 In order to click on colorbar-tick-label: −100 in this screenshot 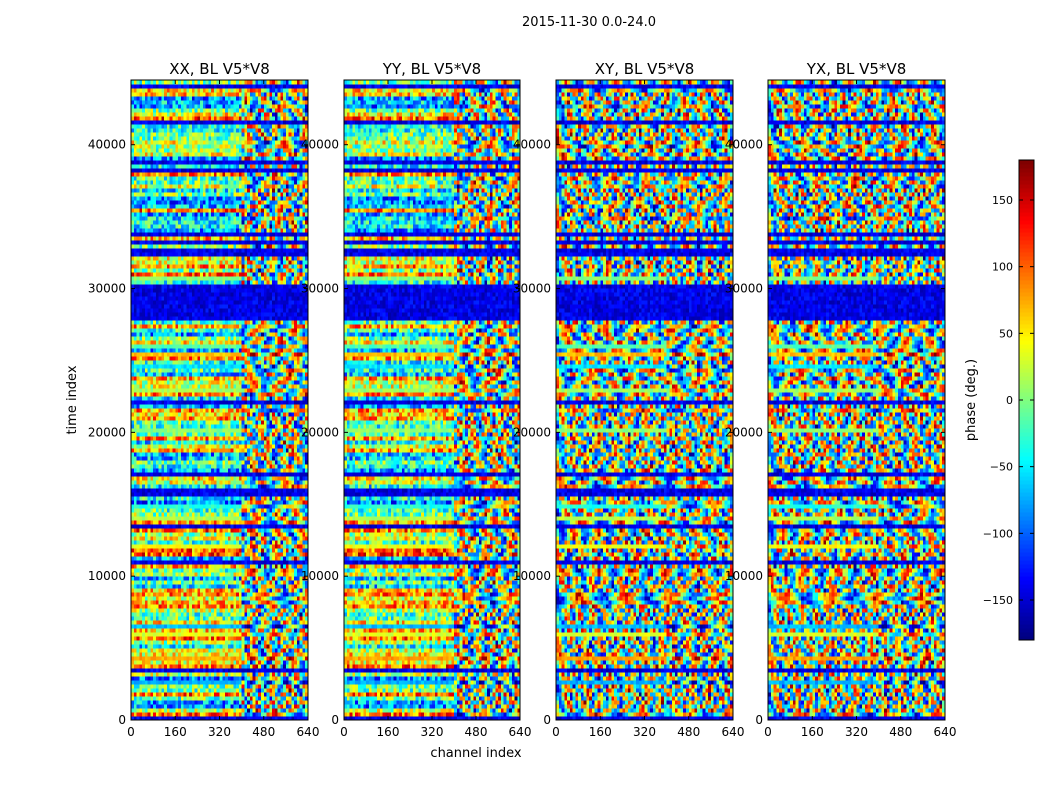, I will do `click(998, 533)`.